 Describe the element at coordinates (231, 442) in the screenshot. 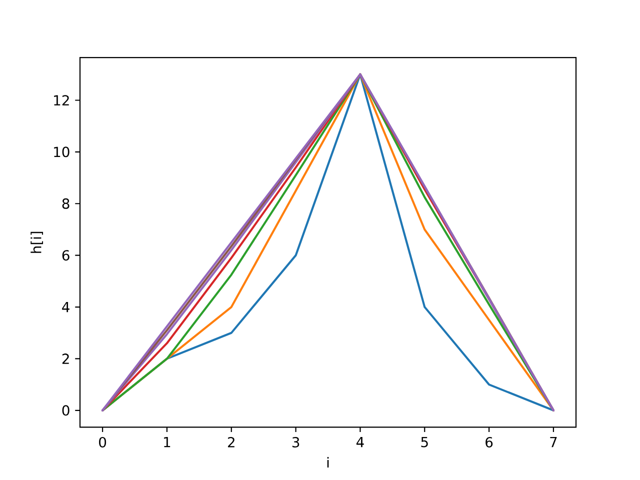

I see `x-tick-label: 2` at that location.